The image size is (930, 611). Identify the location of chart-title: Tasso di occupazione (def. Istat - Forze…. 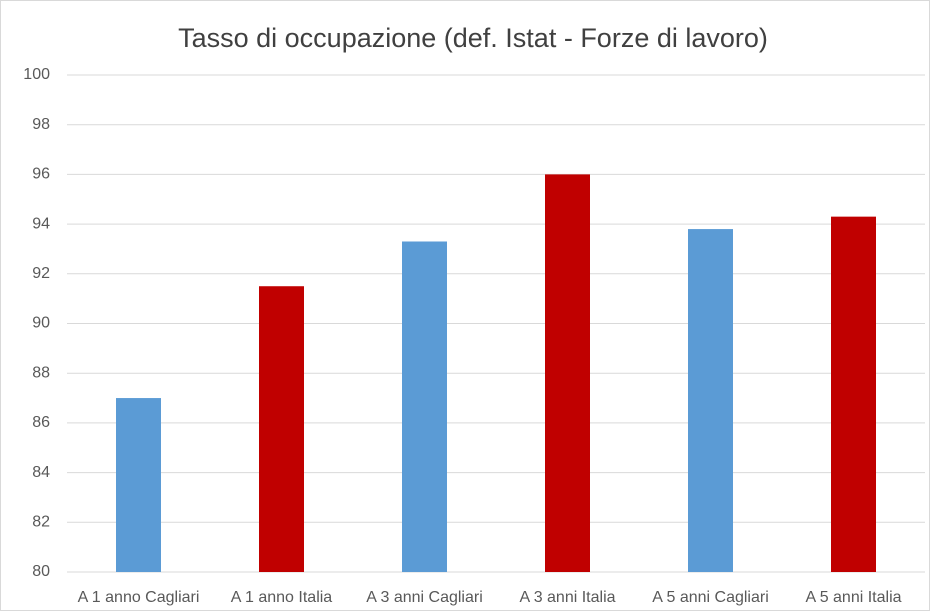
(473, 38).